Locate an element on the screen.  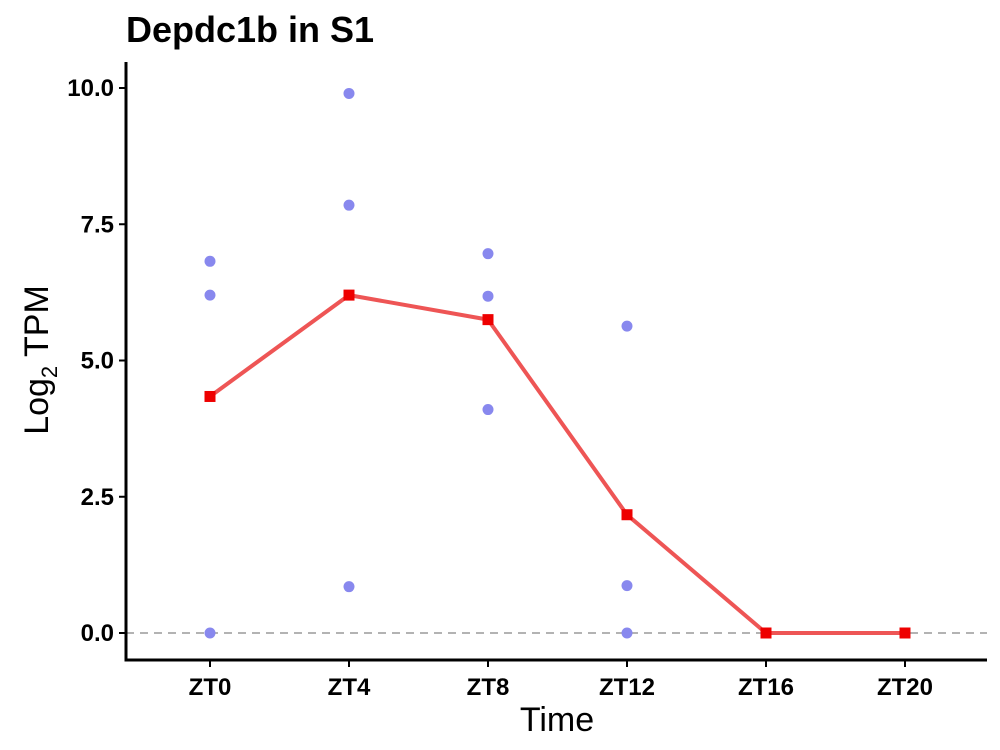
mean-marker-ZT8 is located at coordinates (488, 320).